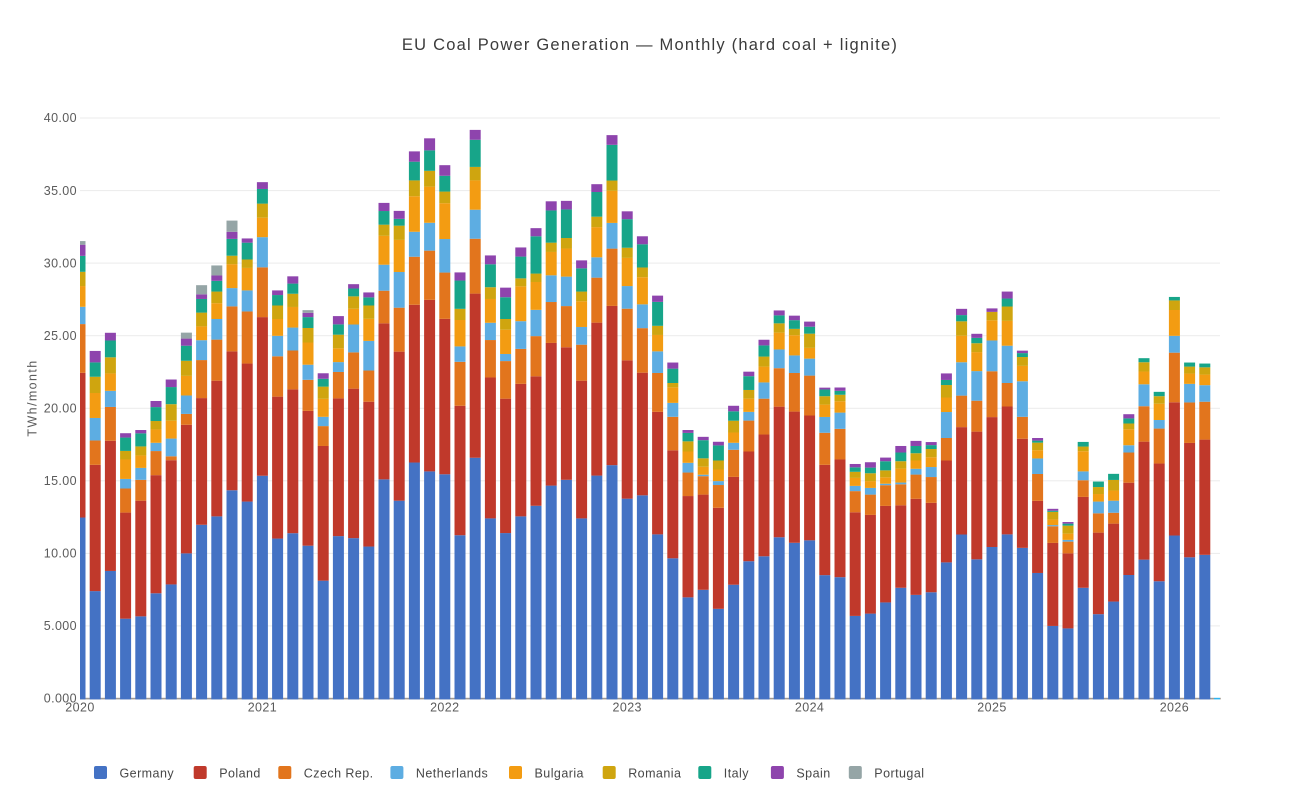 This screenshot has width=1300, height=800. Describe the element at coordinates (813, 774) in the screenshot. I see `svg-text: Spain` at that location.